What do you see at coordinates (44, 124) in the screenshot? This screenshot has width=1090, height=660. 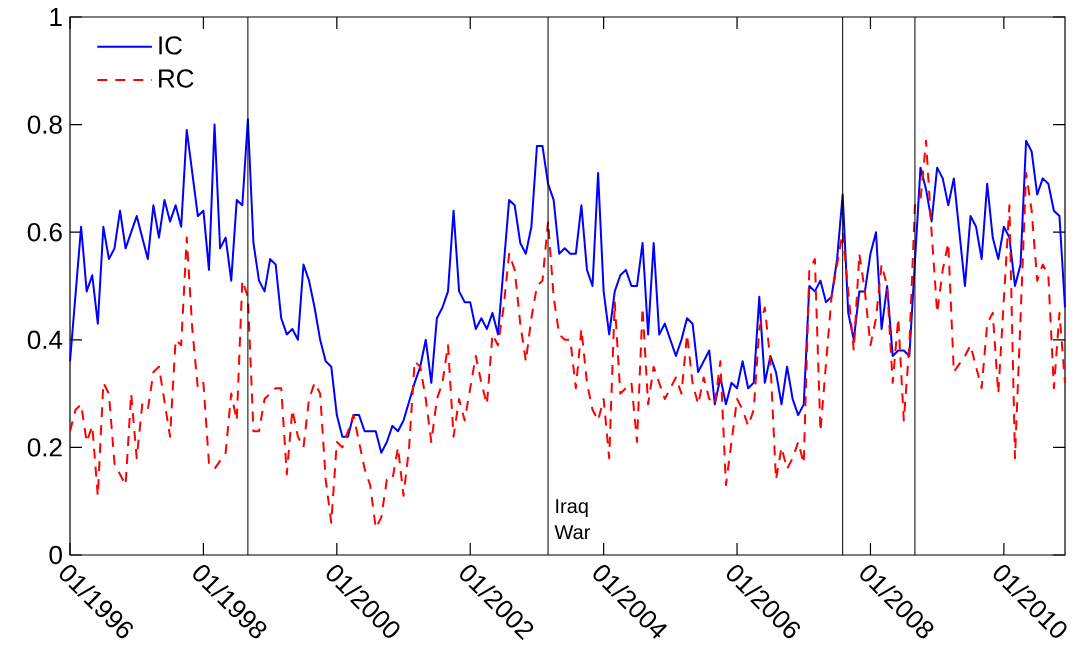 I see `y-tick-label: 0.8` at bounding box center [44, 124].